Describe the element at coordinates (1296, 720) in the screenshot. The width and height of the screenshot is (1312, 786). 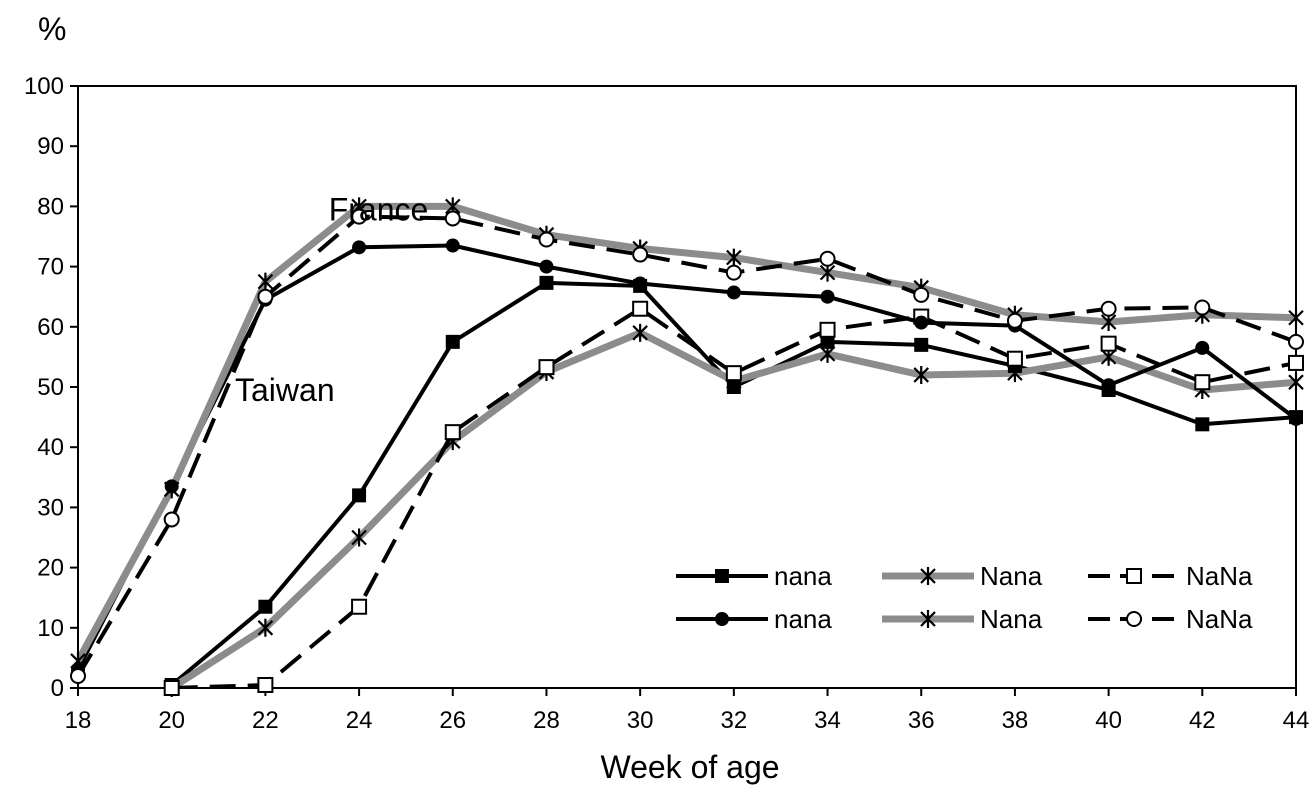
I see `x-tick-label: 44` at that location.